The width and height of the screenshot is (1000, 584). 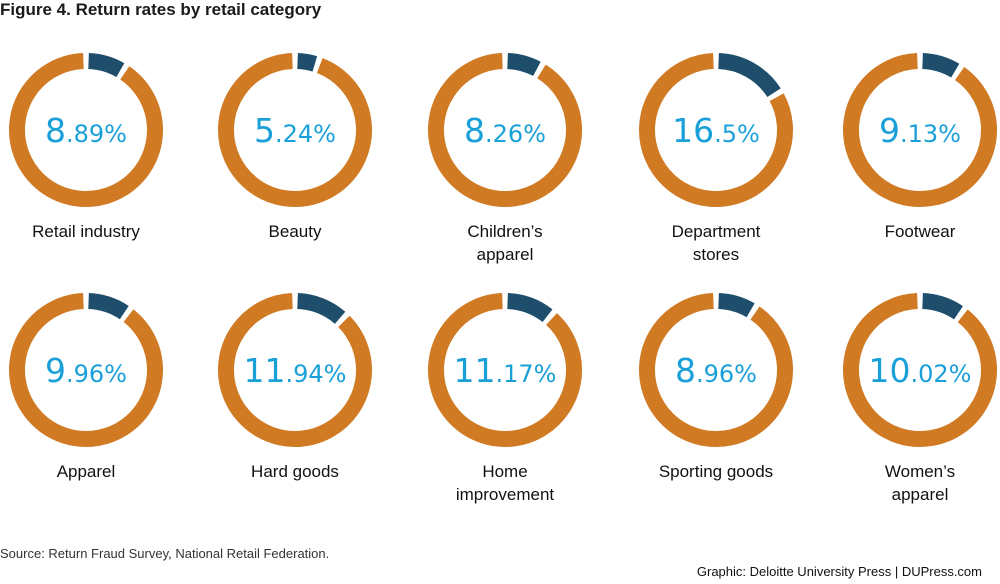 I want to click on donut-value-decimal: .17%, so click(x=526, y=374).